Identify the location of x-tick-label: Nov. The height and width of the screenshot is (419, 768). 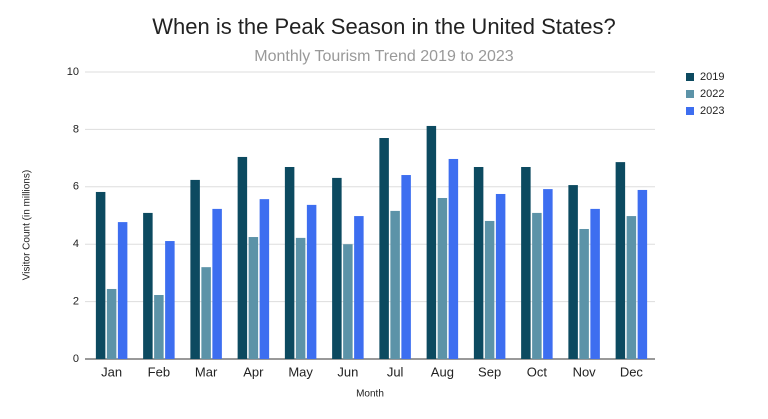
(585, 371).